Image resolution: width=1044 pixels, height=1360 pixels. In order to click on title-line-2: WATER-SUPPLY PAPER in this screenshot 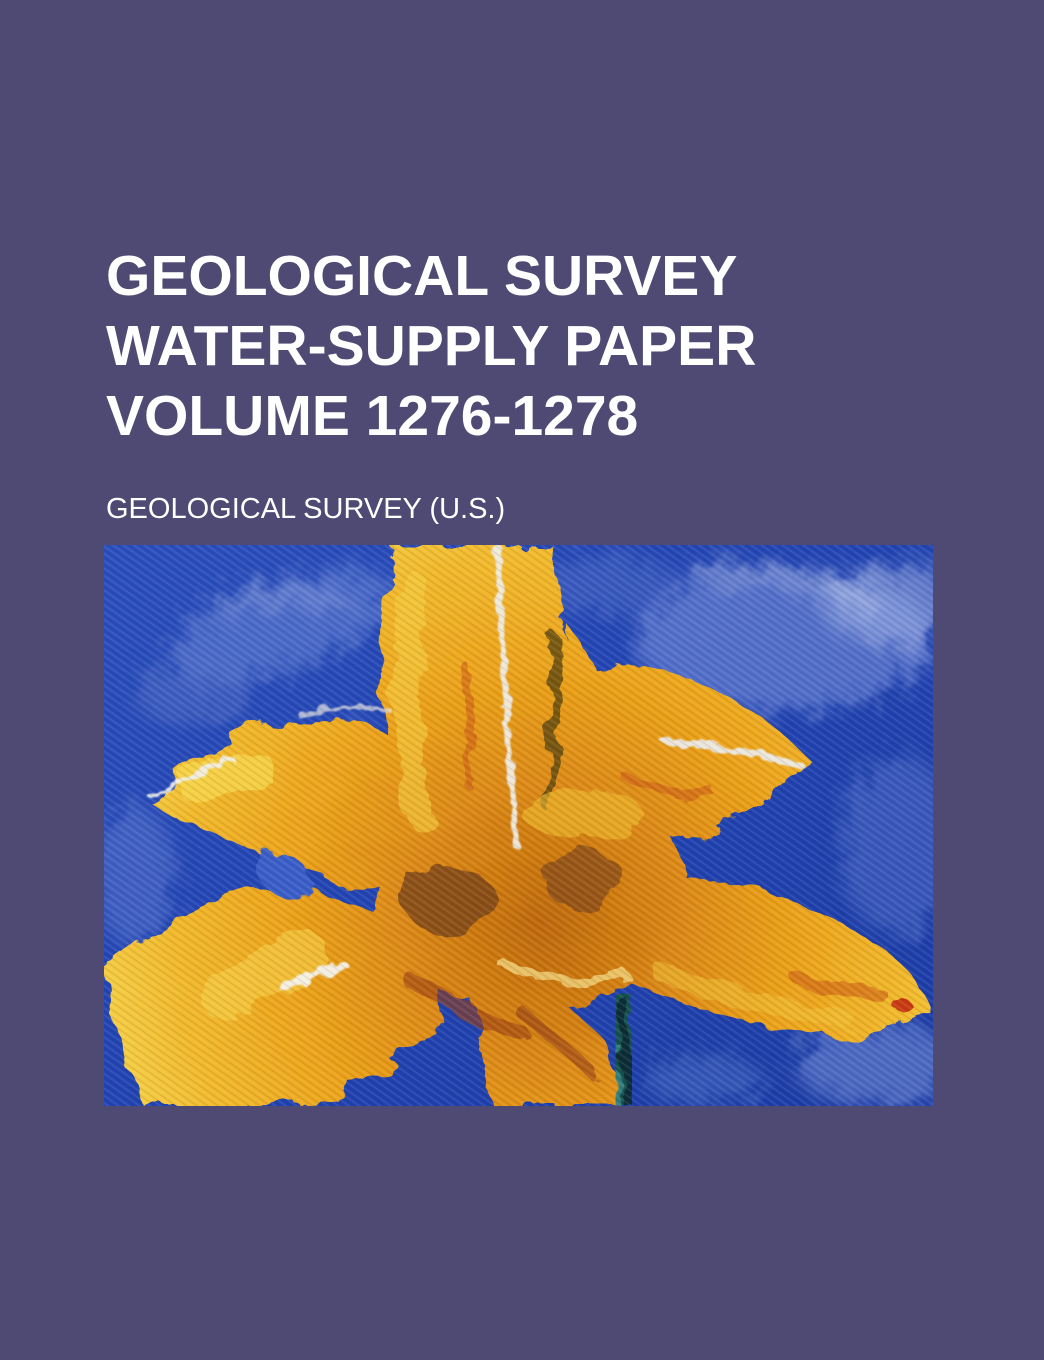, I will do `click(431, 346)`.